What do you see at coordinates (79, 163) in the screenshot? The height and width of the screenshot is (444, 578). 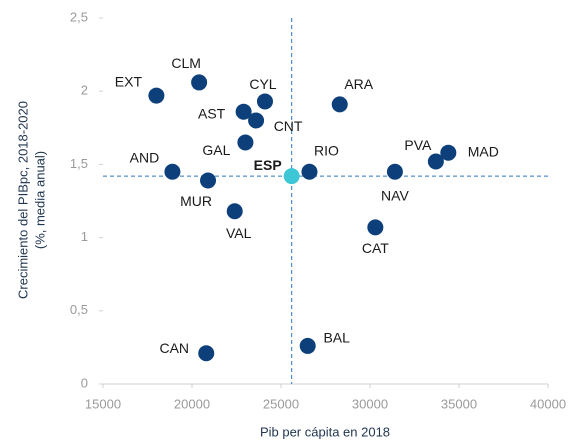 I see `y-tick-label: 1,5` at bounding box center [79, 163].